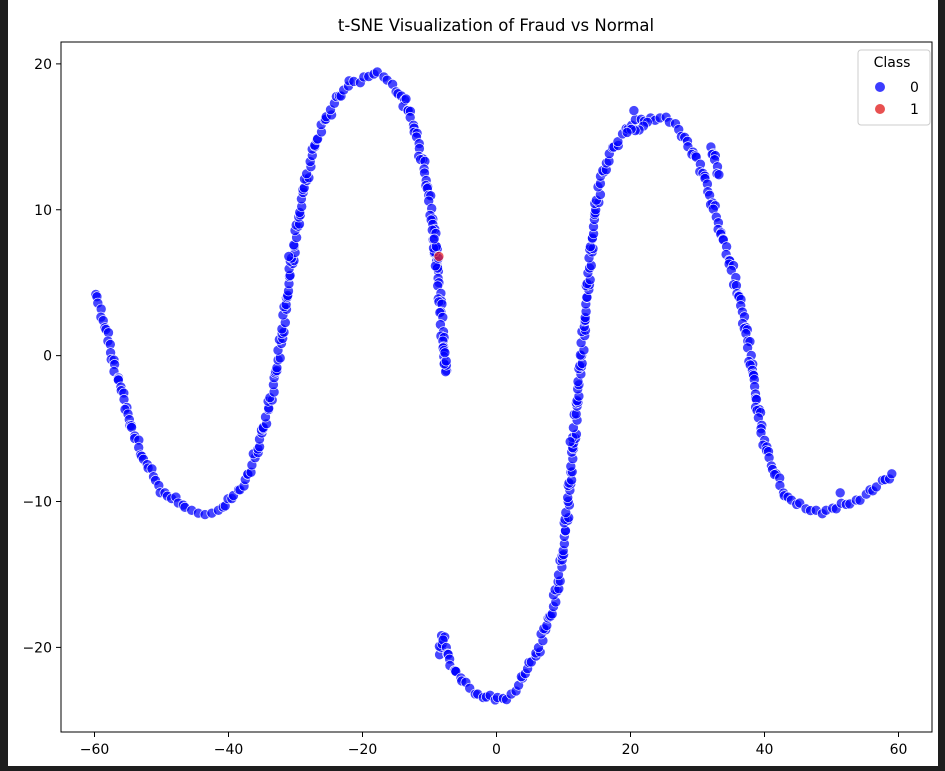  Describe the element at coordinates (41, 356) in the screenshot. I see `y-axis-ticks: −20 −10 0 10 20` at that location.